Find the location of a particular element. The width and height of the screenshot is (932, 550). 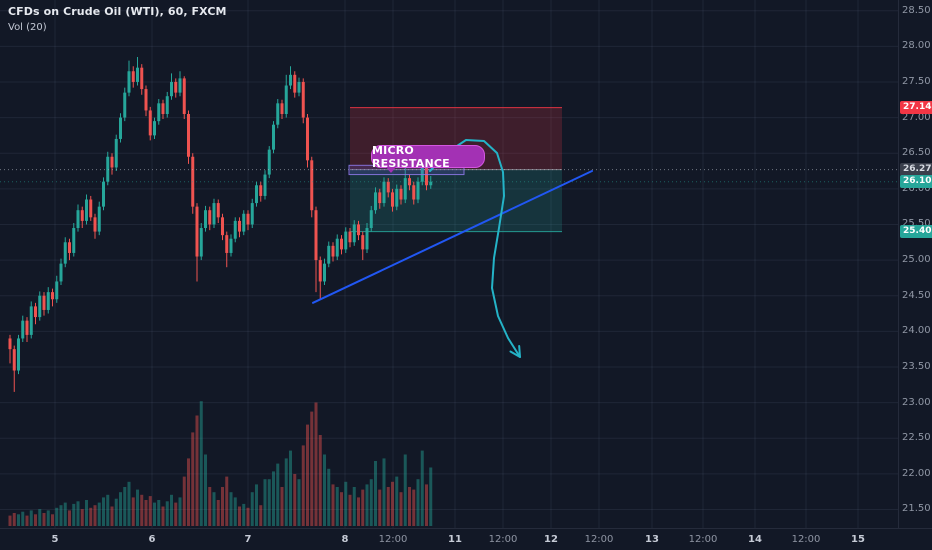

time-axis-label: 6 is located at coordinates (152, 539).